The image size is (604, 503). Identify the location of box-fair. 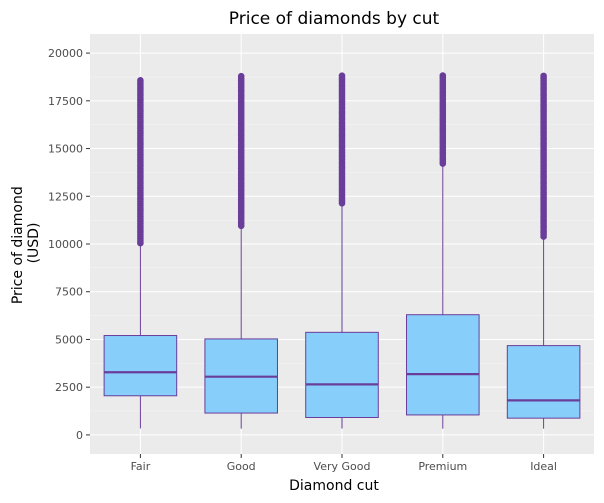
(140, 253).